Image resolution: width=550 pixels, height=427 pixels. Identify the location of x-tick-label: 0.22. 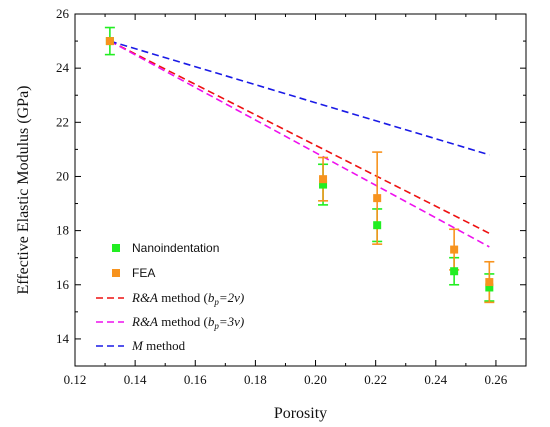
(375, 379).